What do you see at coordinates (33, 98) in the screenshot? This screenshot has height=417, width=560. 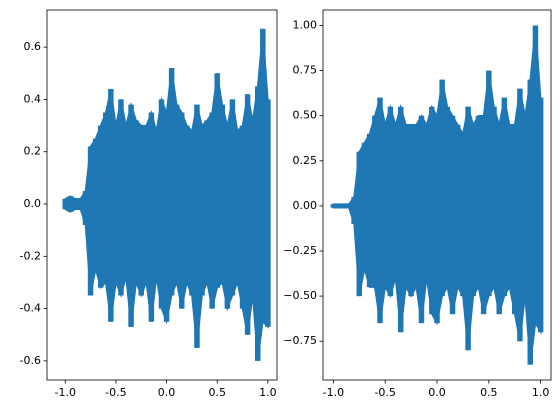 I see `y-tick-label: 0.4` at bounding box center [33, 98].